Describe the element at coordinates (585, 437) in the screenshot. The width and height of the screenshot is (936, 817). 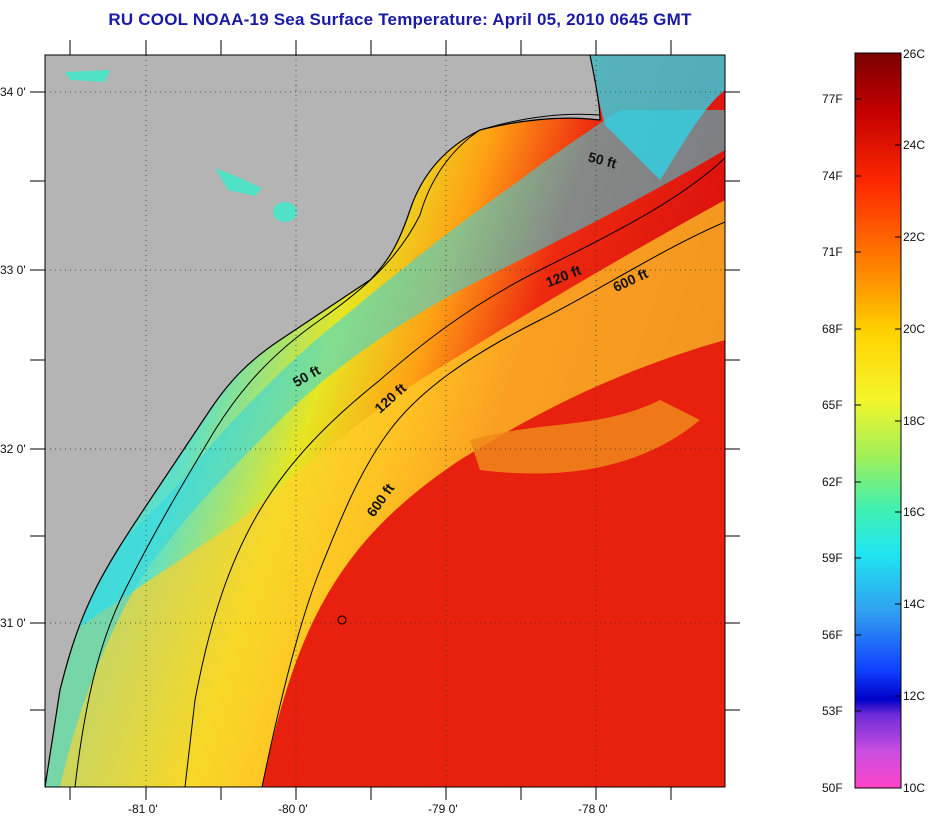
I see `warm-filament` at that location.